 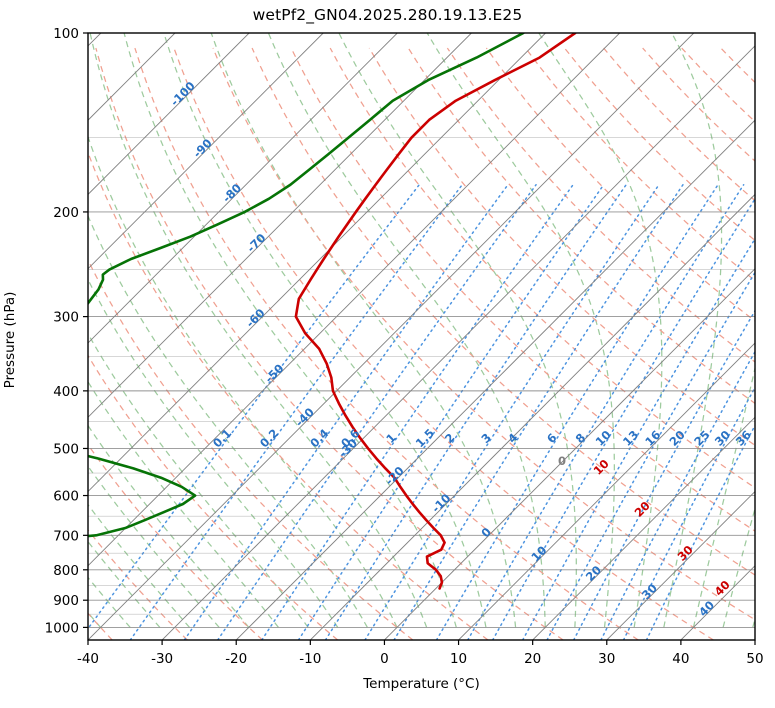 I want to click on x-tick-label-30: 30, so click(x=606, y=659).